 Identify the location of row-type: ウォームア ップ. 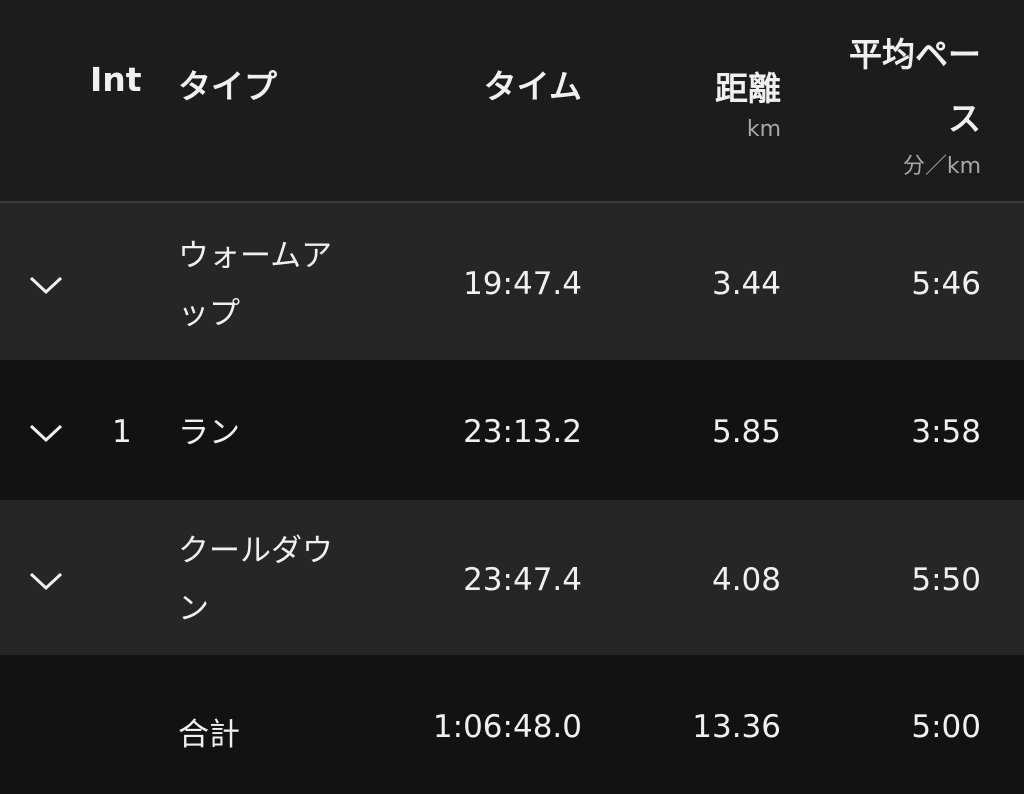
(278, 285).